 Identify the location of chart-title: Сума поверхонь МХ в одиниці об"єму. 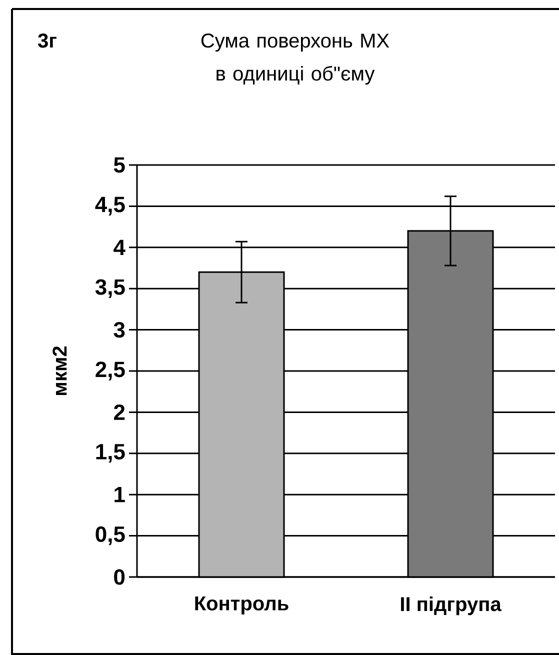
(295, 59).